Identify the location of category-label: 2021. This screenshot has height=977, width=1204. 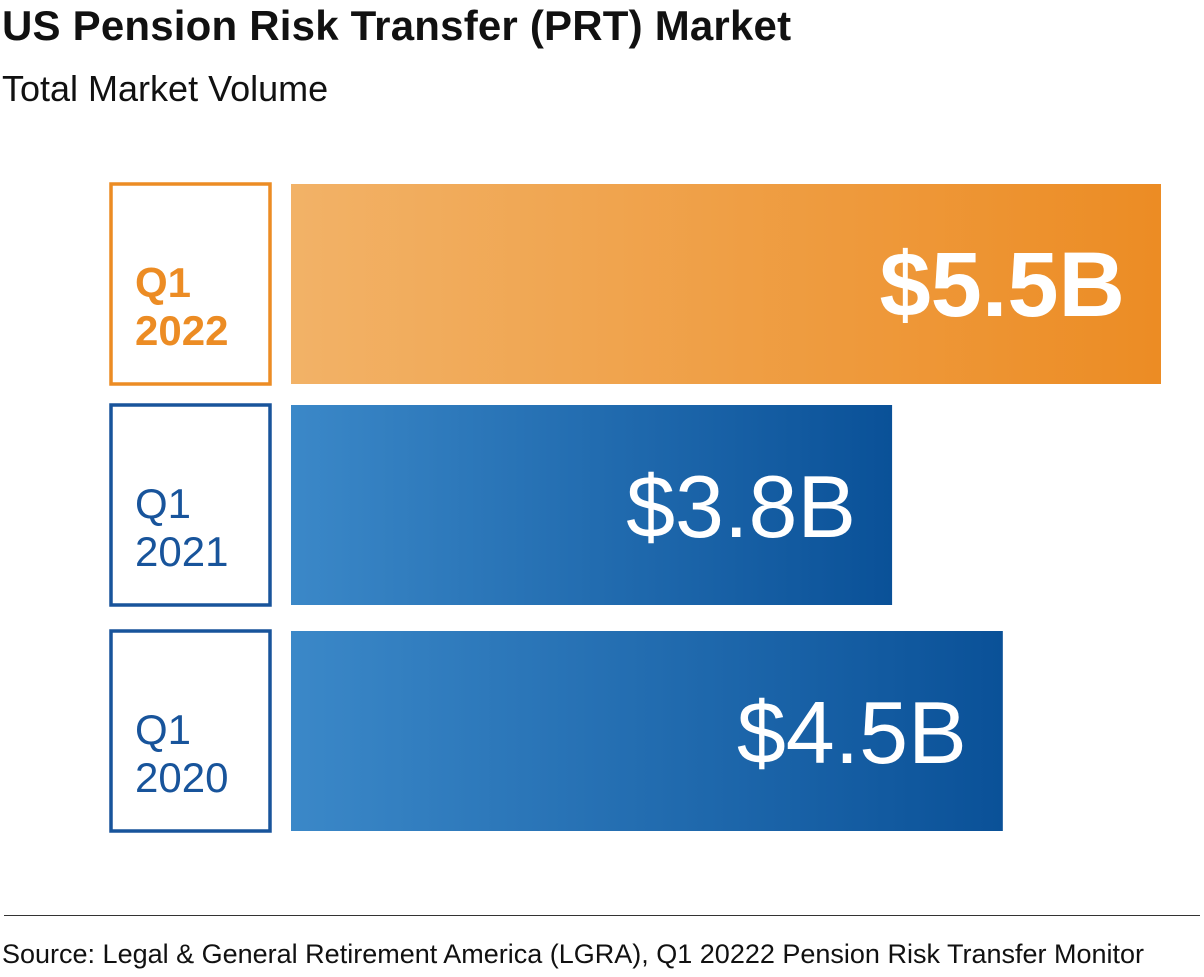
(181, 551).